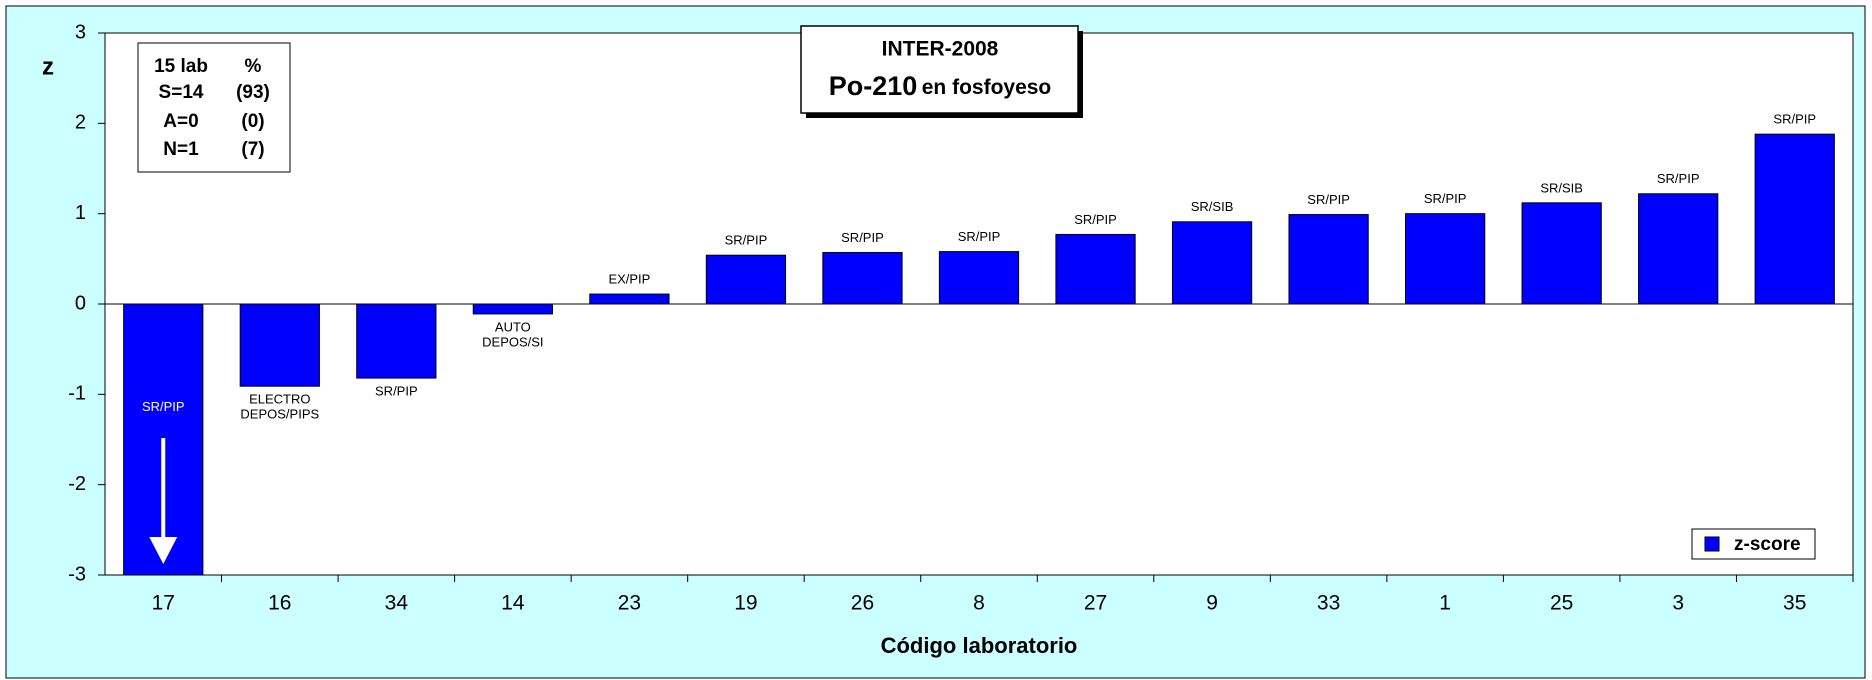 The width and height of the screenshot is (1872, 680). What do you see at coordinates (253, 66) in the screenshot?
I see `stats-cell: %` at bounding box center [253, 66].